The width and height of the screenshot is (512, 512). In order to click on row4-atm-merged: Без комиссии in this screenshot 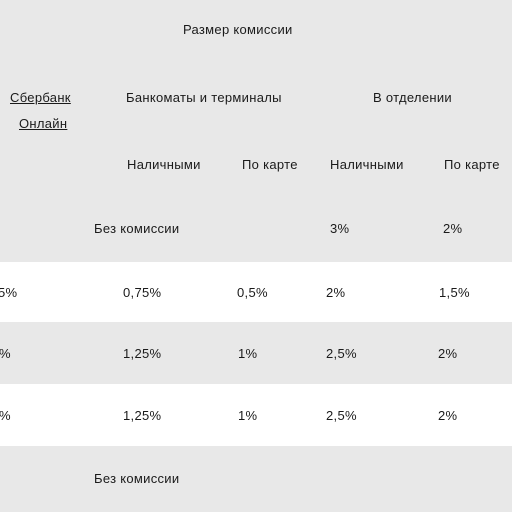, I will do `click(137, 478)`.